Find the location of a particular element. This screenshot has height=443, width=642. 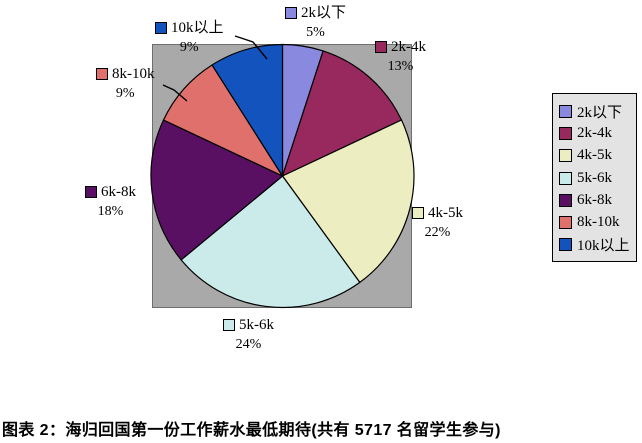

legend-item-4k-5k: 4k-5k is located at coordinates (597, 156).